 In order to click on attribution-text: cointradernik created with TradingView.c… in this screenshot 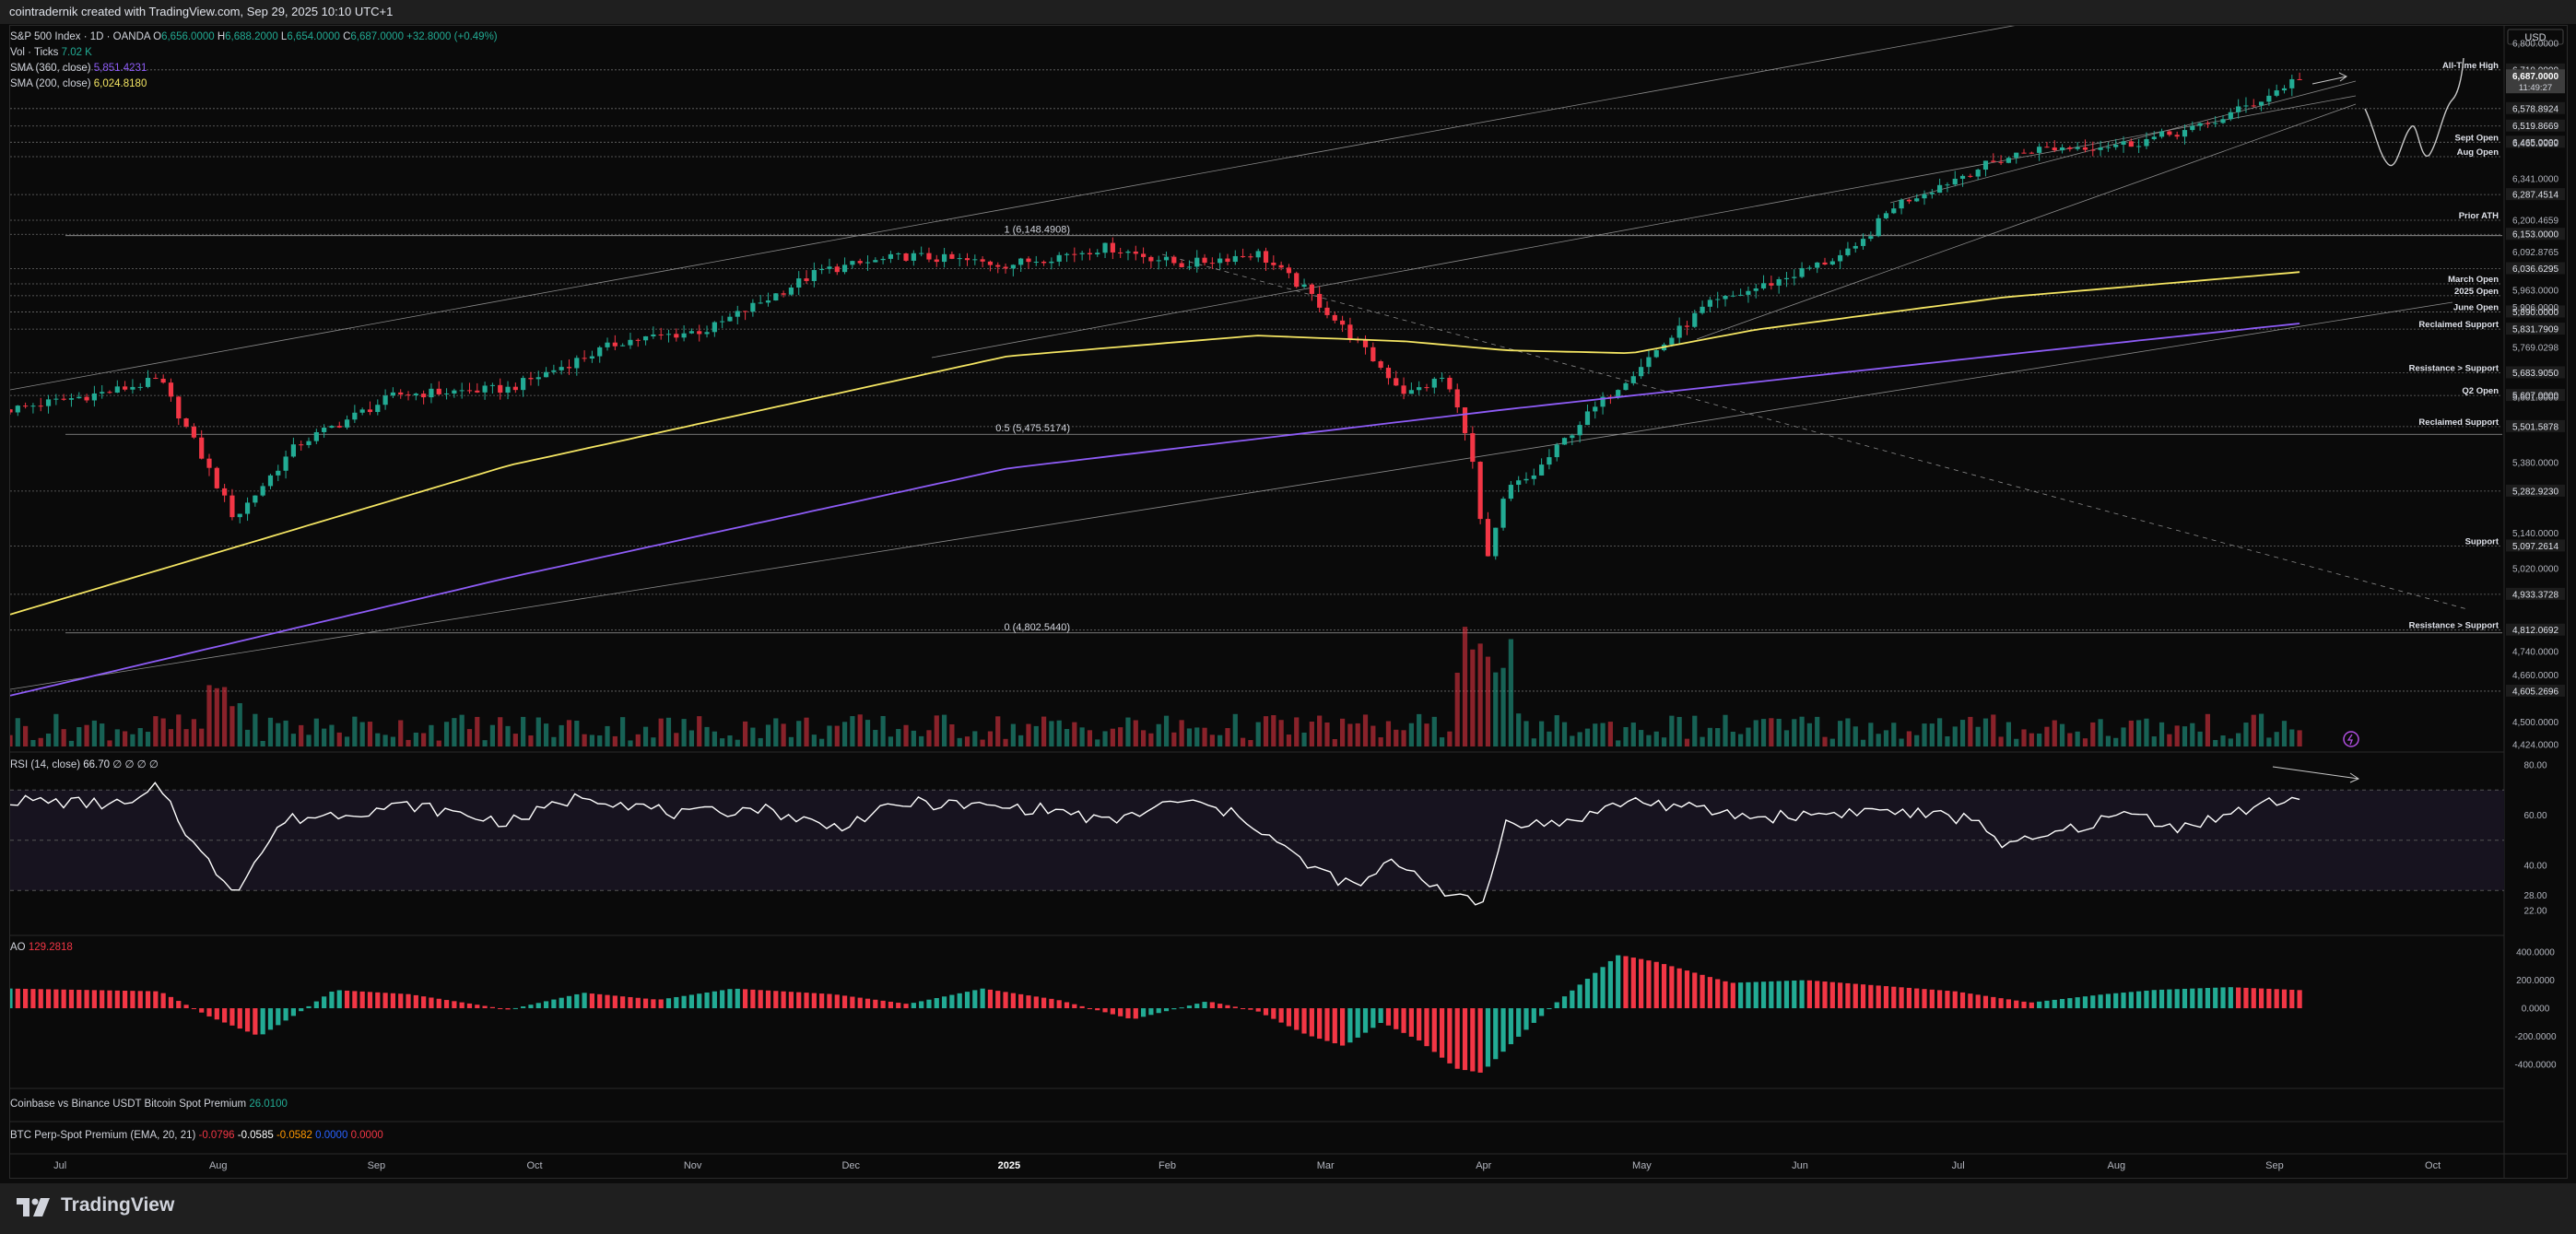, I will do `click(202, 11)`.